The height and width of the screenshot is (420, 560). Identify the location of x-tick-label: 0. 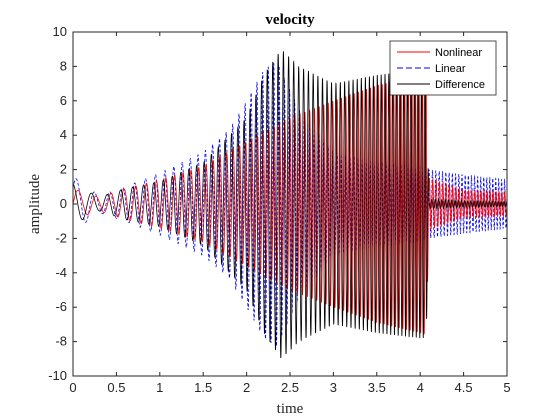
(72, 387).